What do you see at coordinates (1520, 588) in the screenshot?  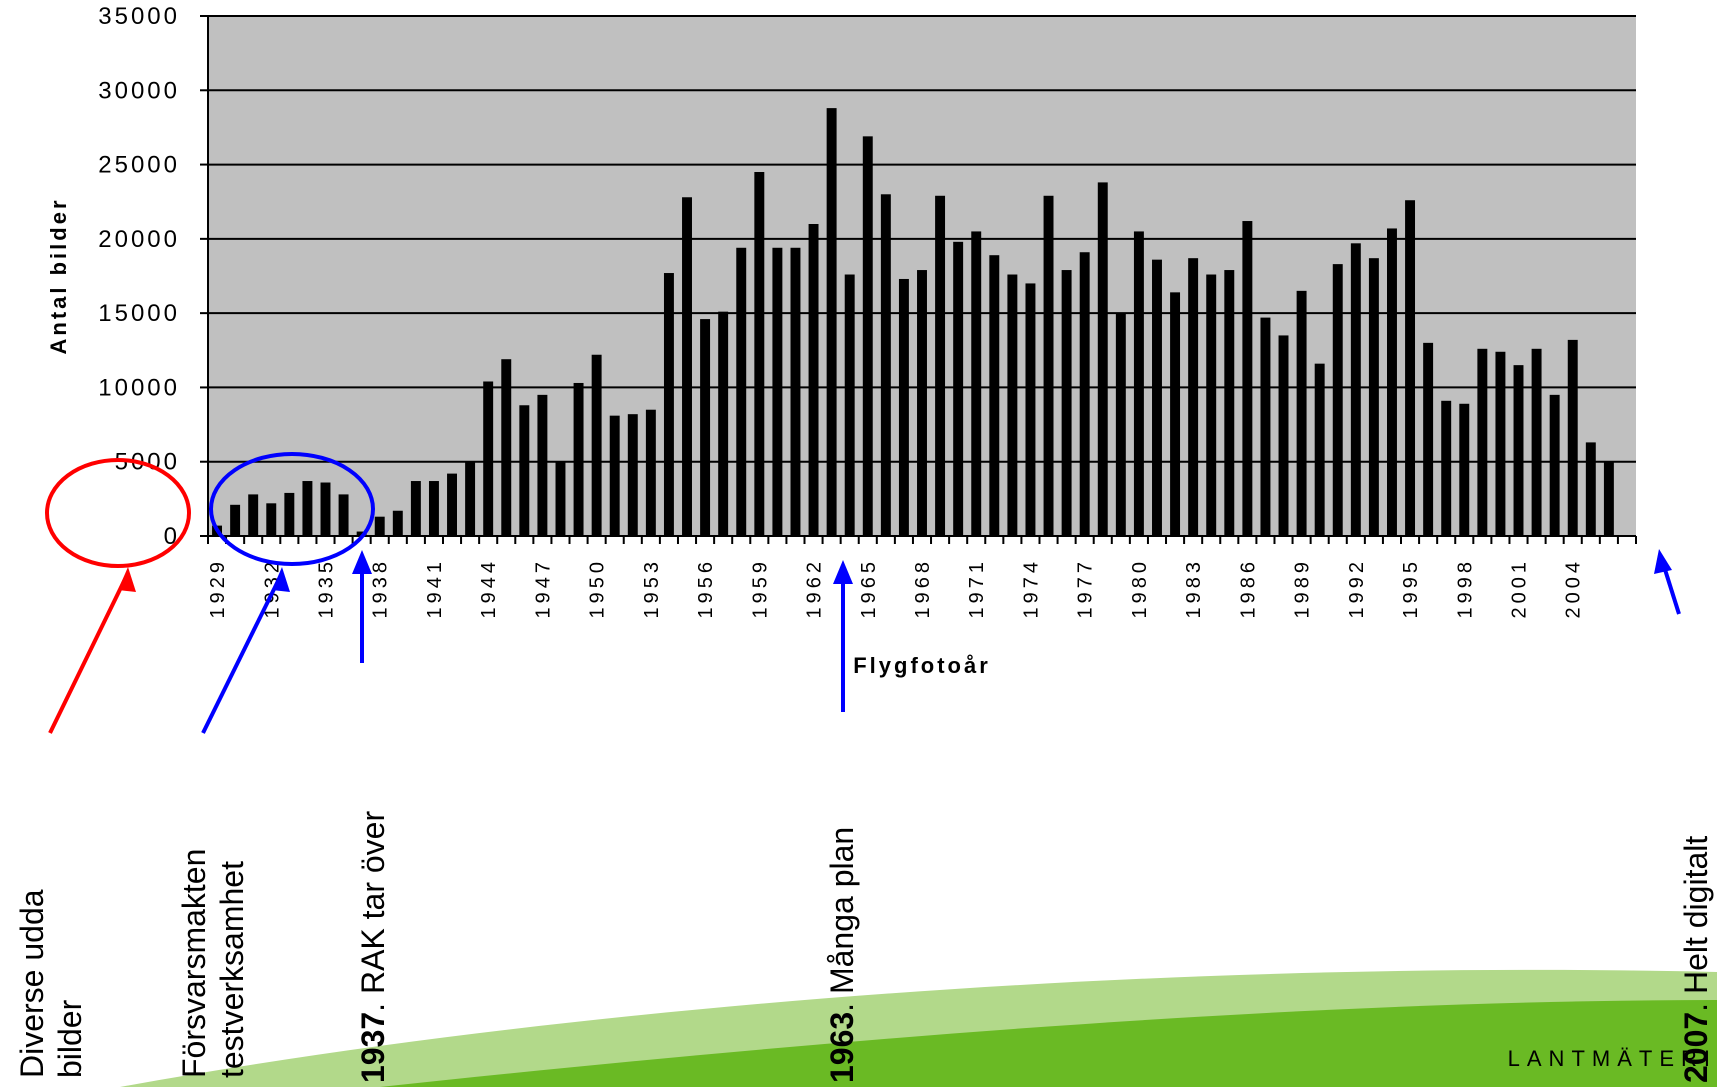 I see `x-tick-label: 2001` at bounding box center [1520, 588].